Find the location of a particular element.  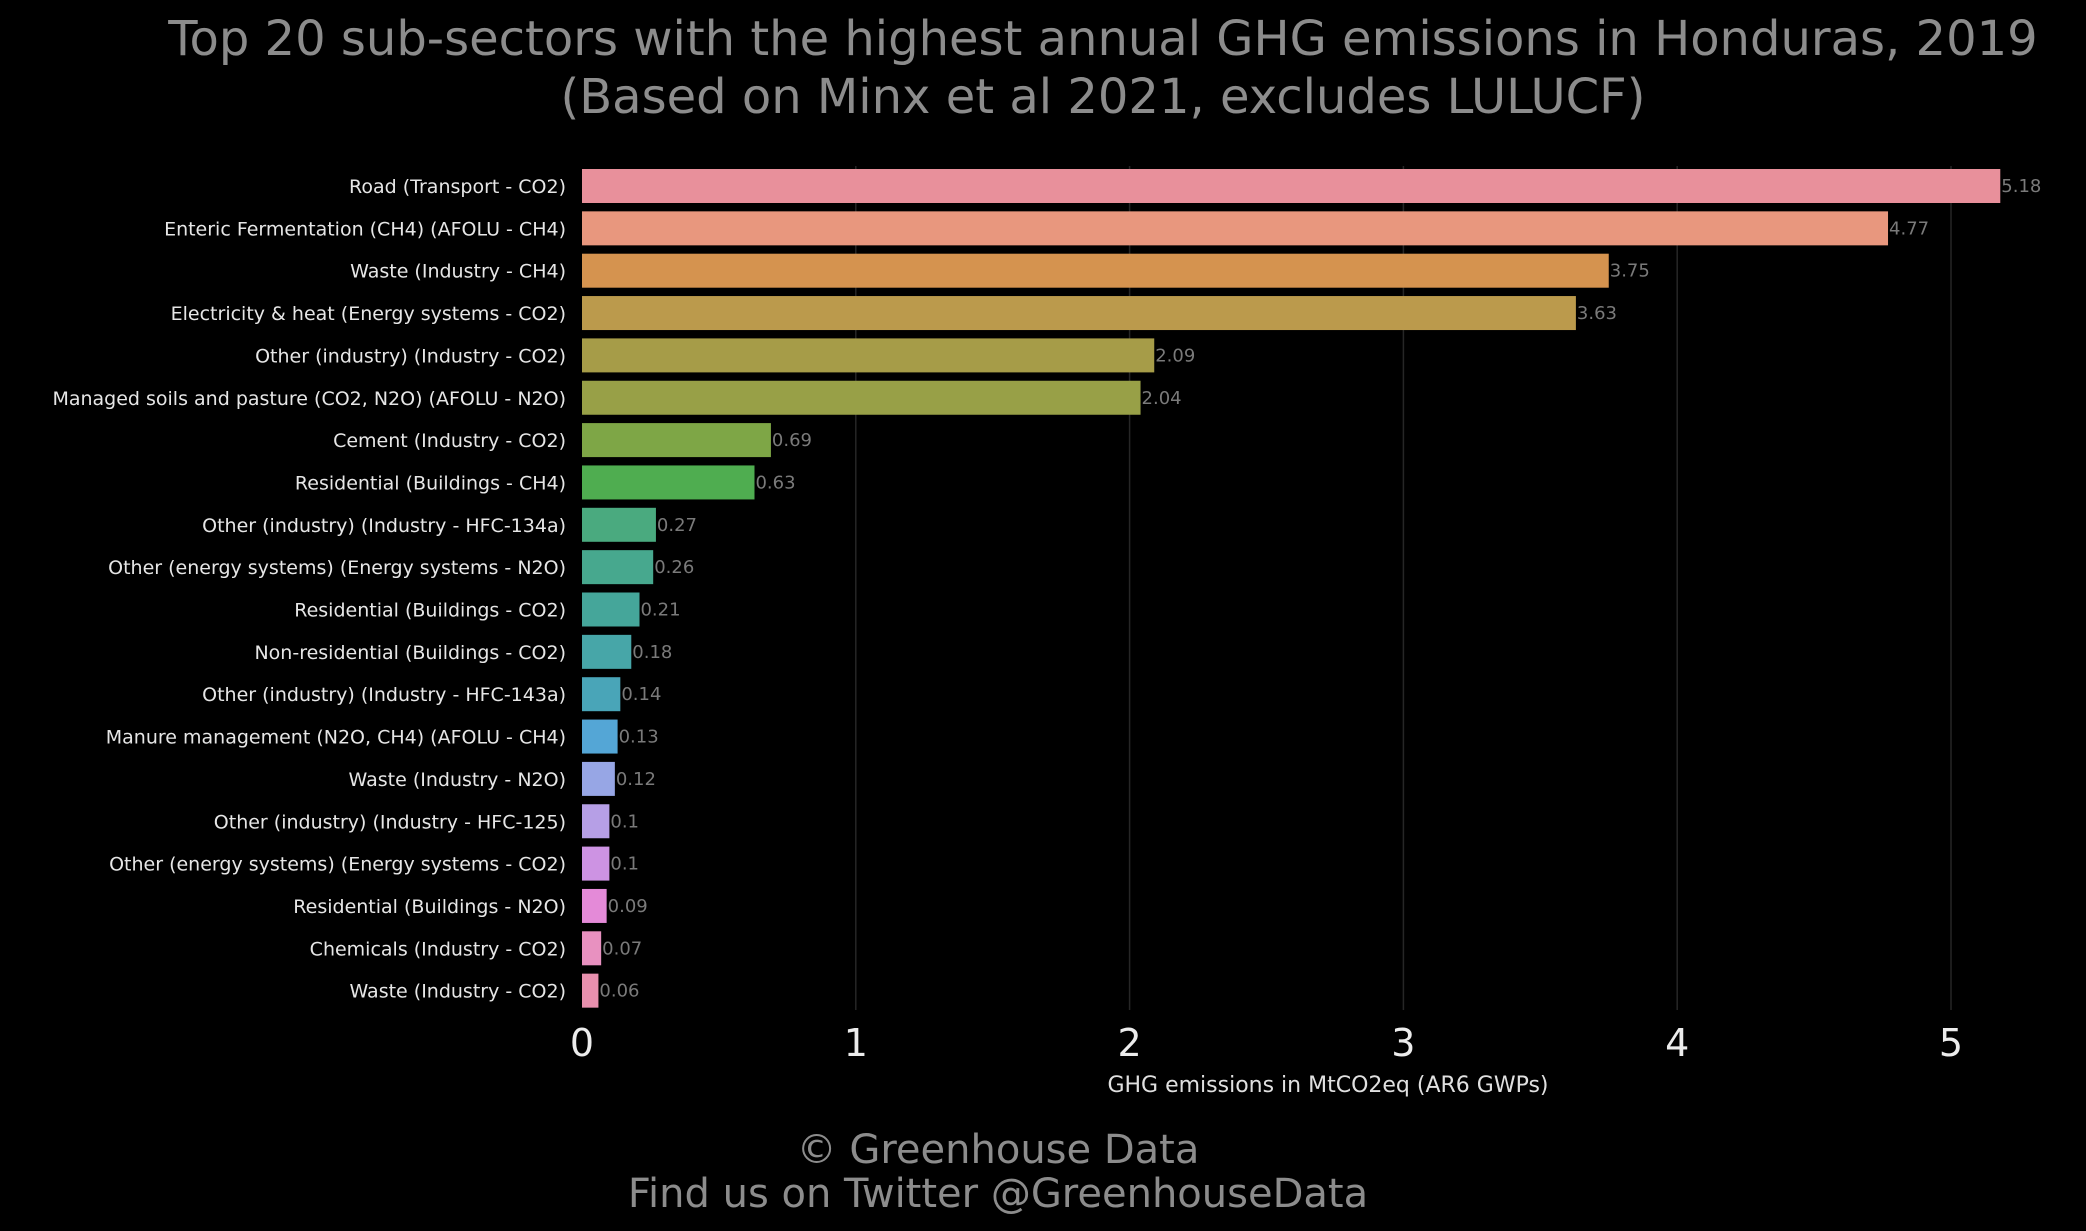

x-axis-label: GHG emissions in MtCO2eq (AR6 GWPs) is located at coordinates (1327, 1085).